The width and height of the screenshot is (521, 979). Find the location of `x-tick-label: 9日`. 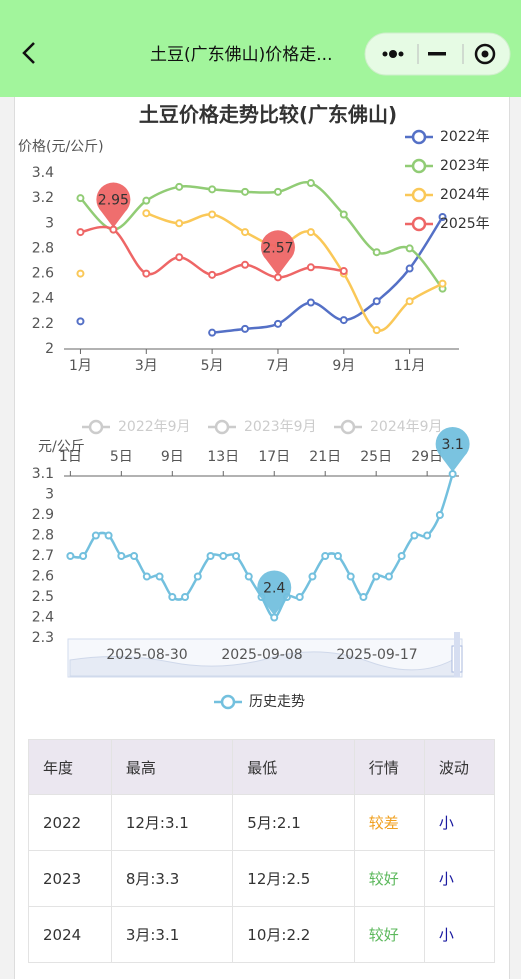

x-tick-label: 9日 is located at coordinates (172, 457).